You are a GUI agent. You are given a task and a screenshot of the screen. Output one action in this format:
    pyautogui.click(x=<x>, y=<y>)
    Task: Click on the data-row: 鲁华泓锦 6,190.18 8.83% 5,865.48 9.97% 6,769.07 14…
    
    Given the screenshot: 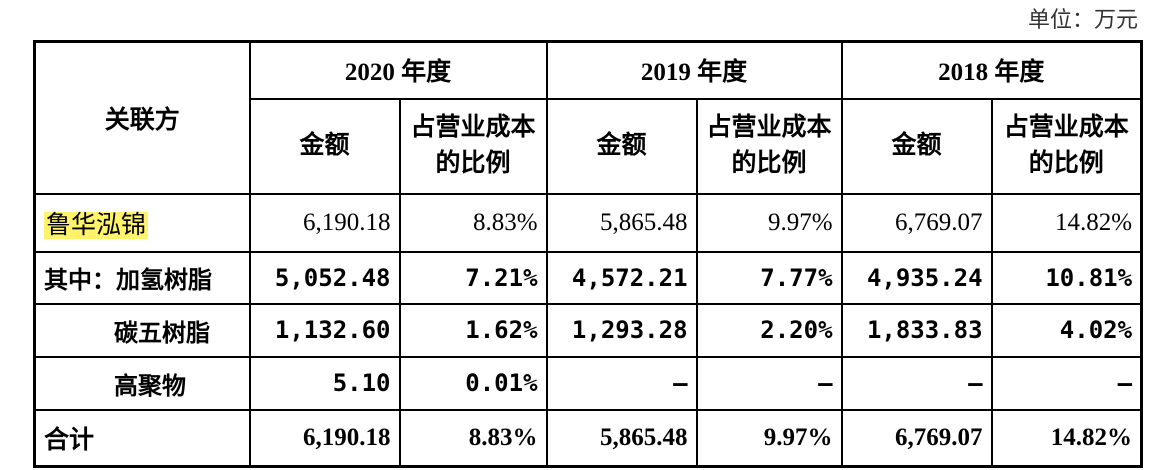 What is the action you would take?
    pyautogui.click(x=588, y=222)
    